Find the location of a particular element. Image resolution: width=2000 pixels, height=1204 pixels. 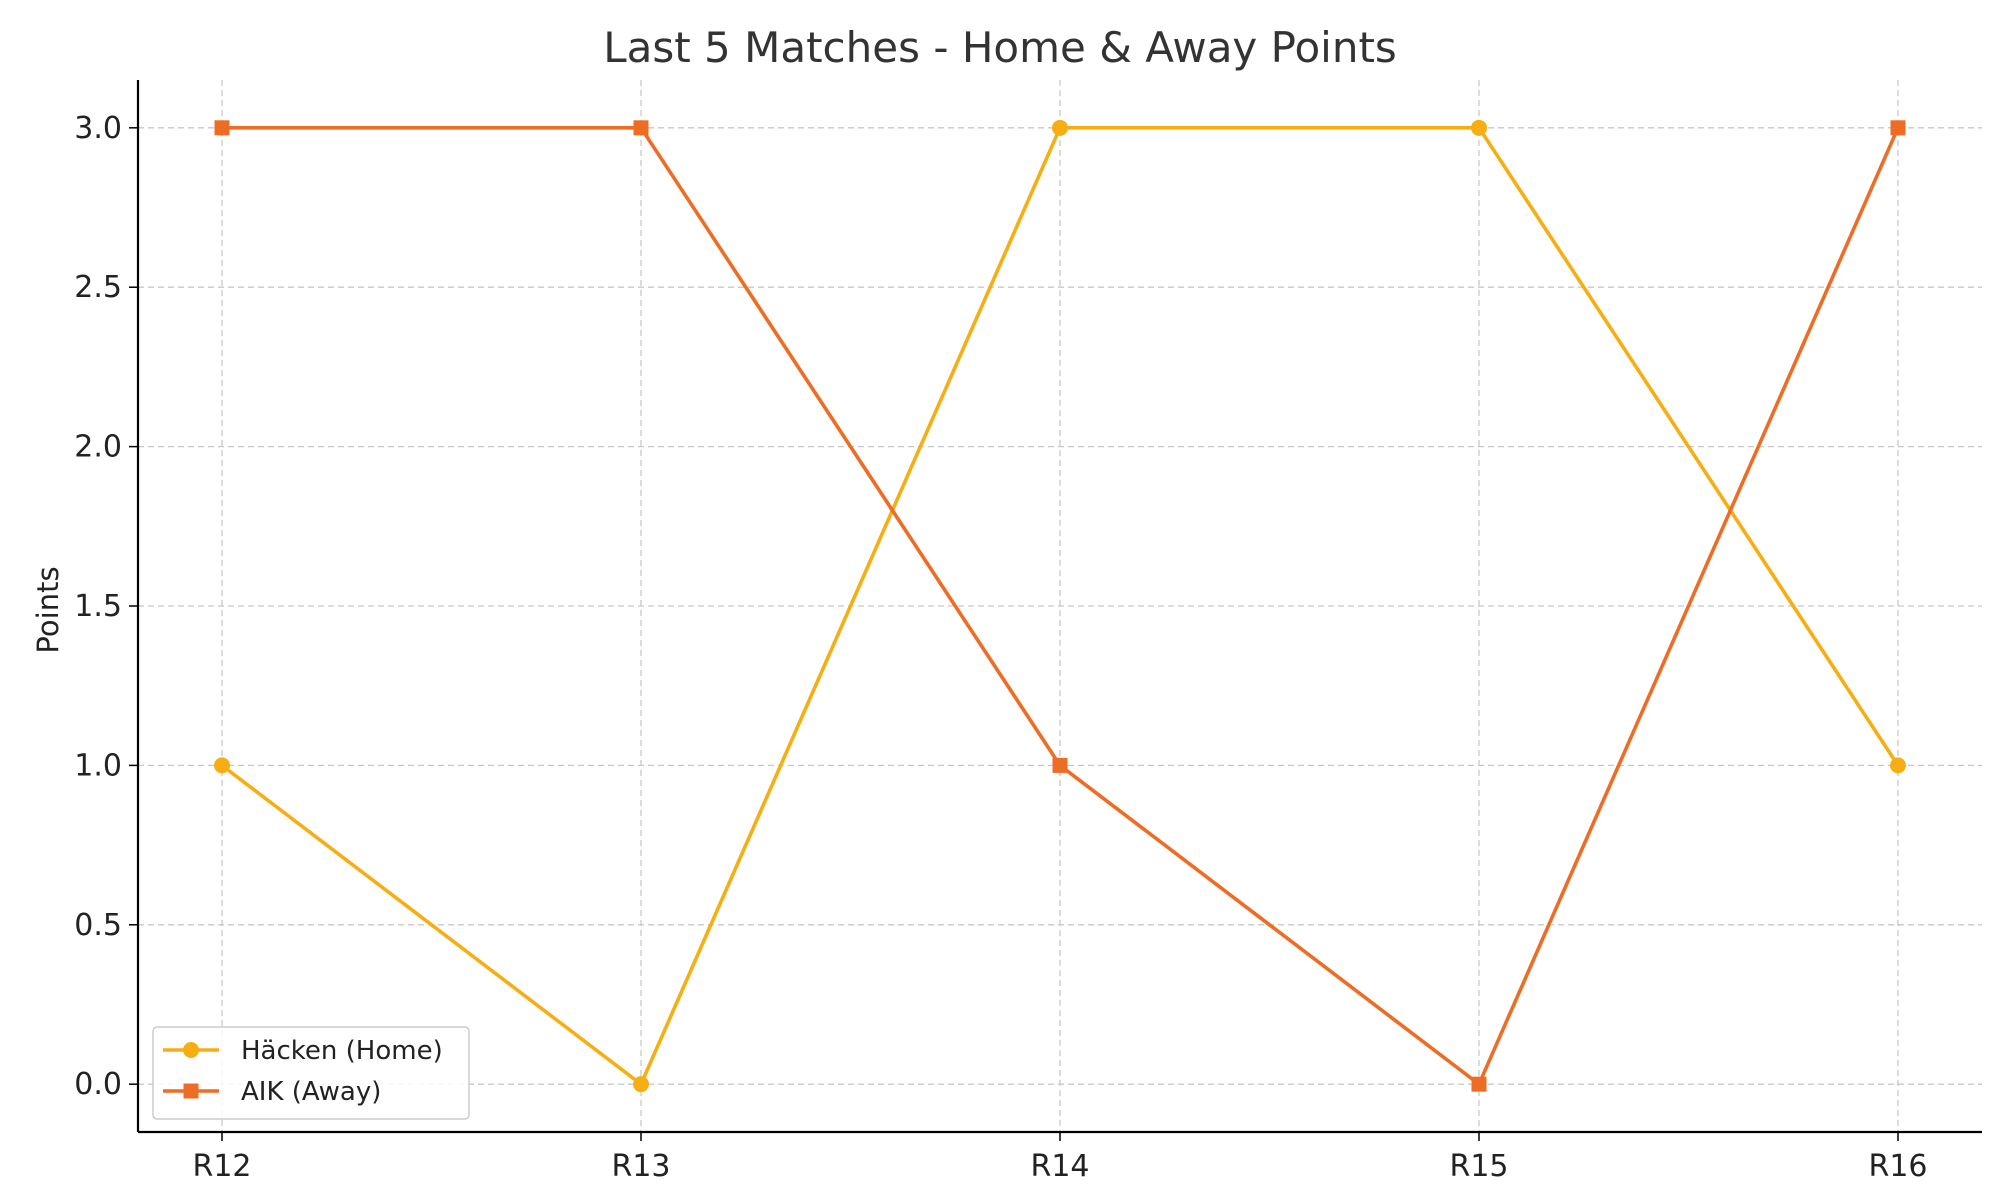

y-tick-label: 2.5 is located at coordinates (98, 287).